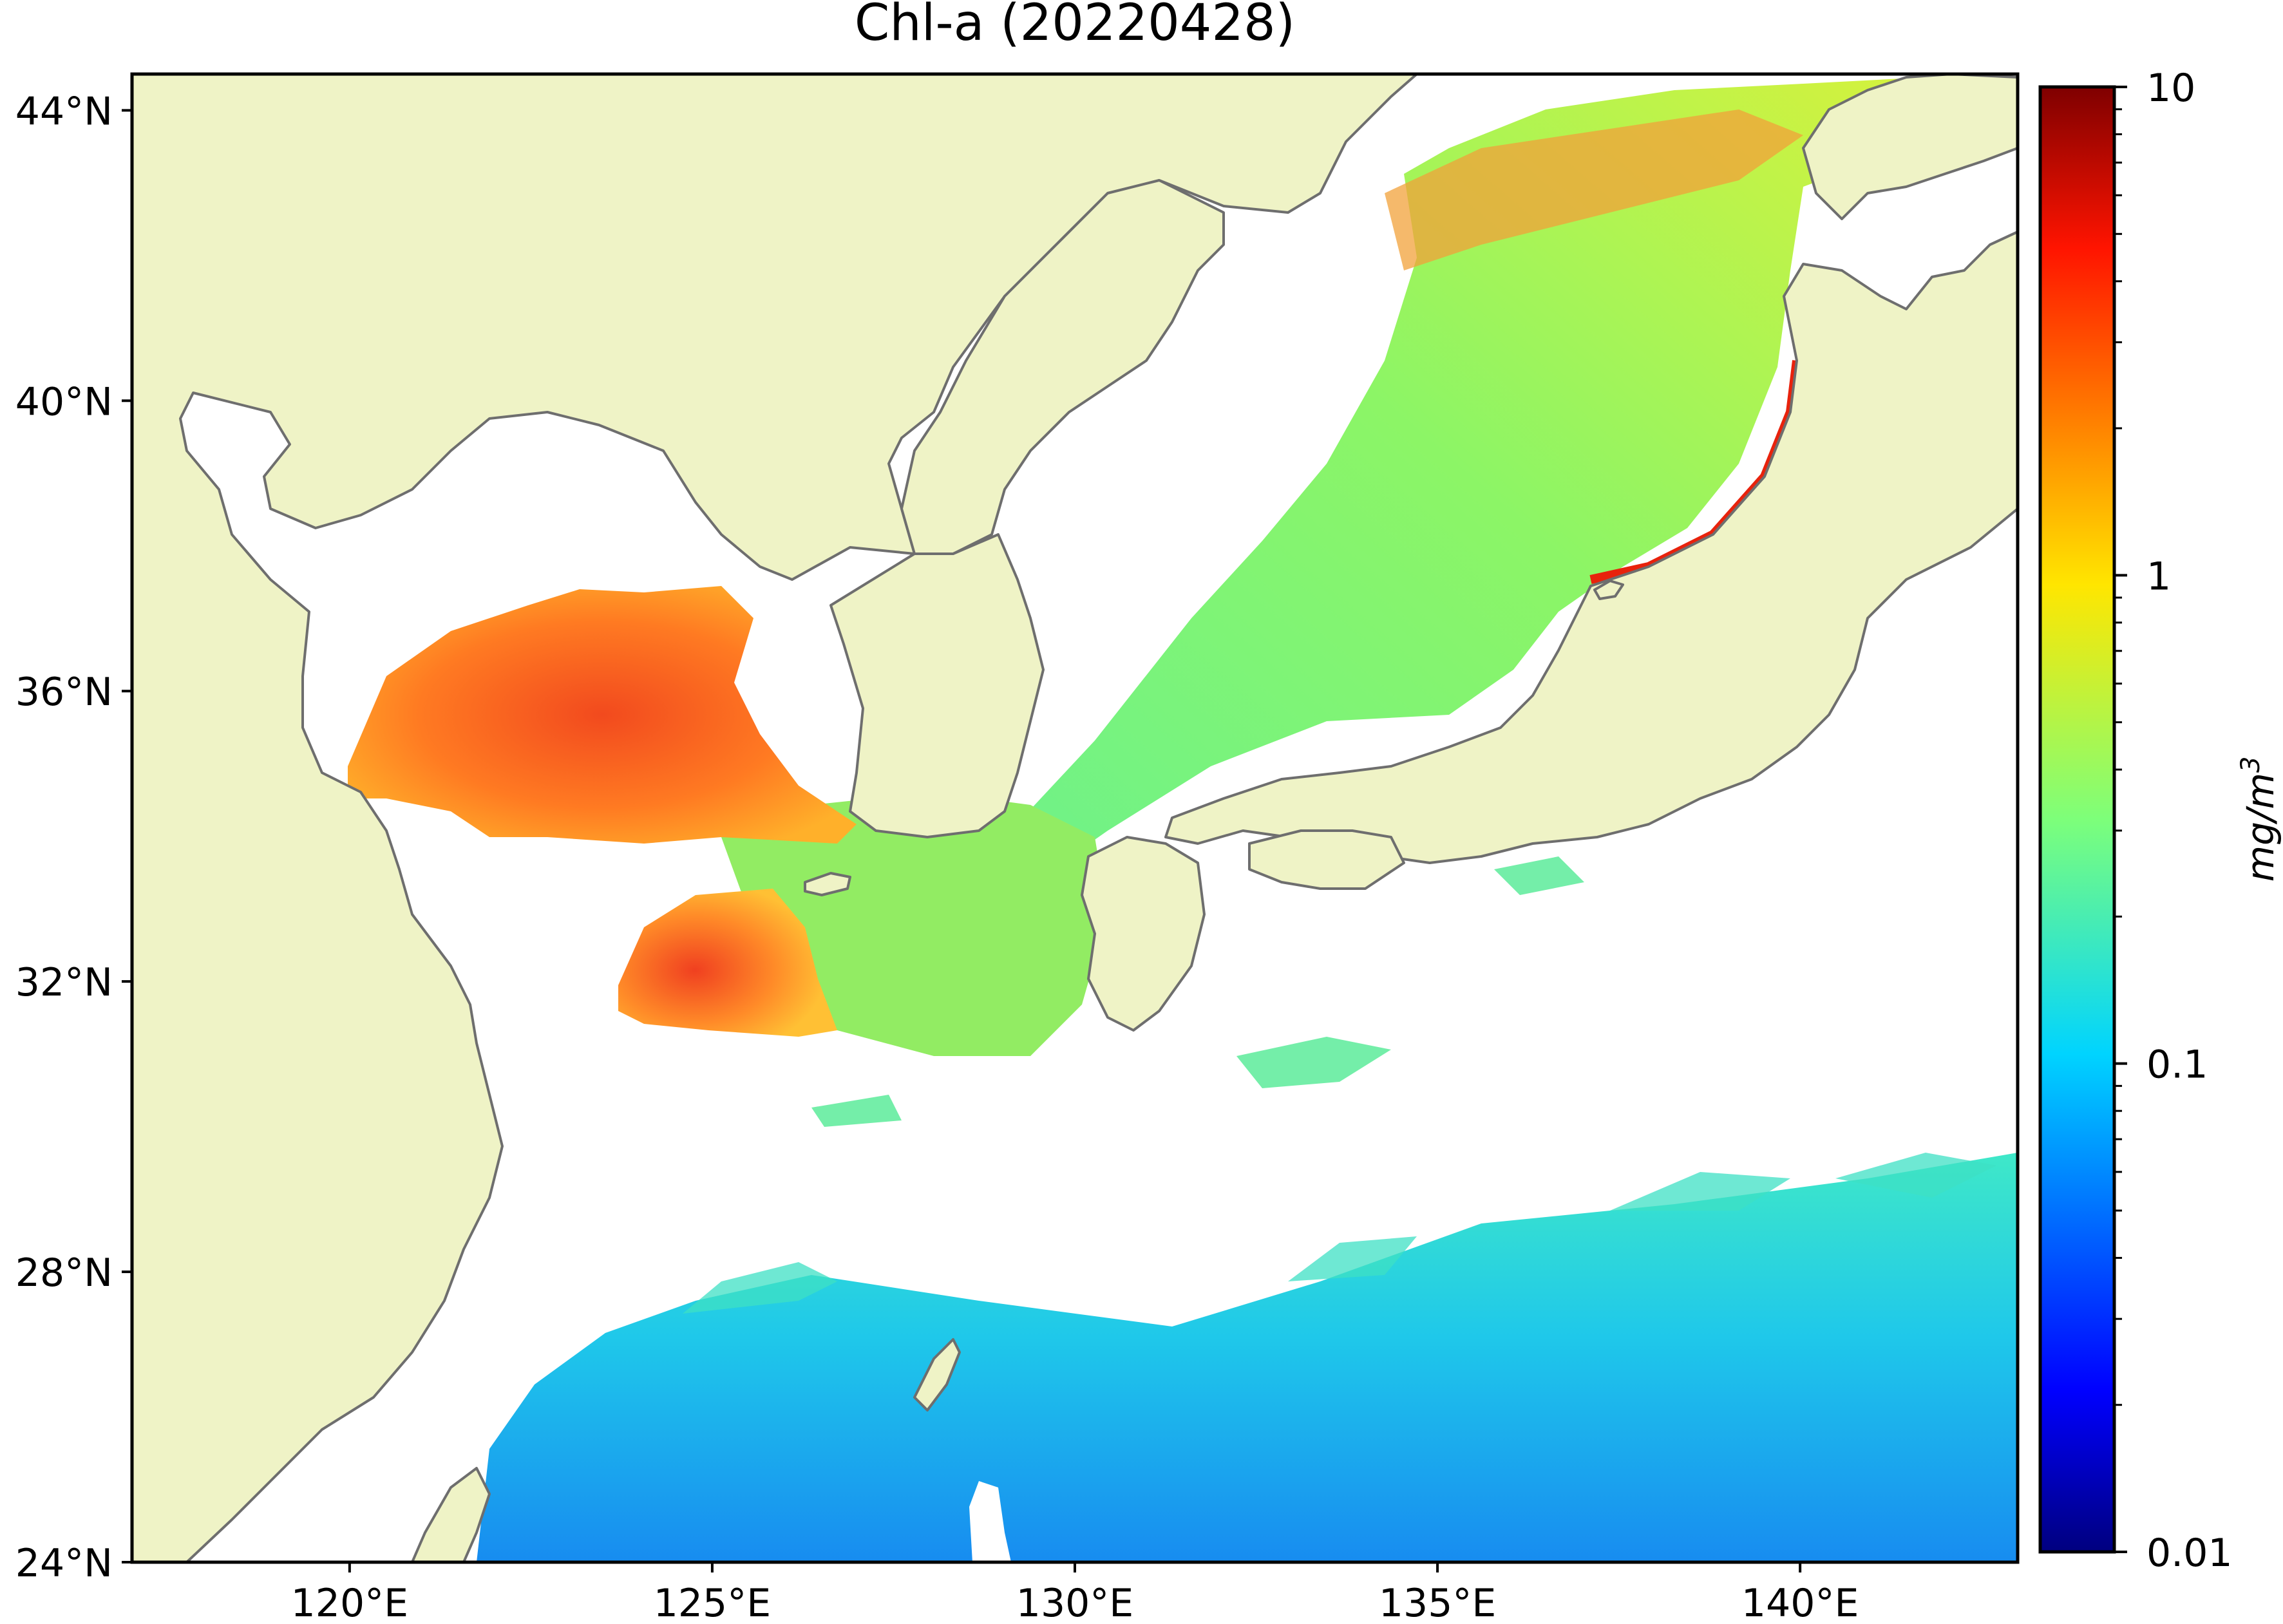 This screenshot has width=2283, height=1624. Describe the element at coordinates (727, 963) in the screenshot. I see `east-china-sea-bloom` at that location.